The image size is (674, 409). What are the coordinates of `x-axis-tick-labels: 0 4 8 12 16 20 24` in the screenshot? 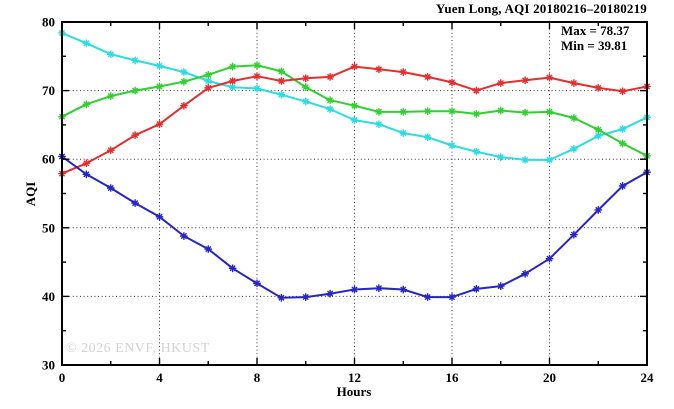 It's located at (356, 377).